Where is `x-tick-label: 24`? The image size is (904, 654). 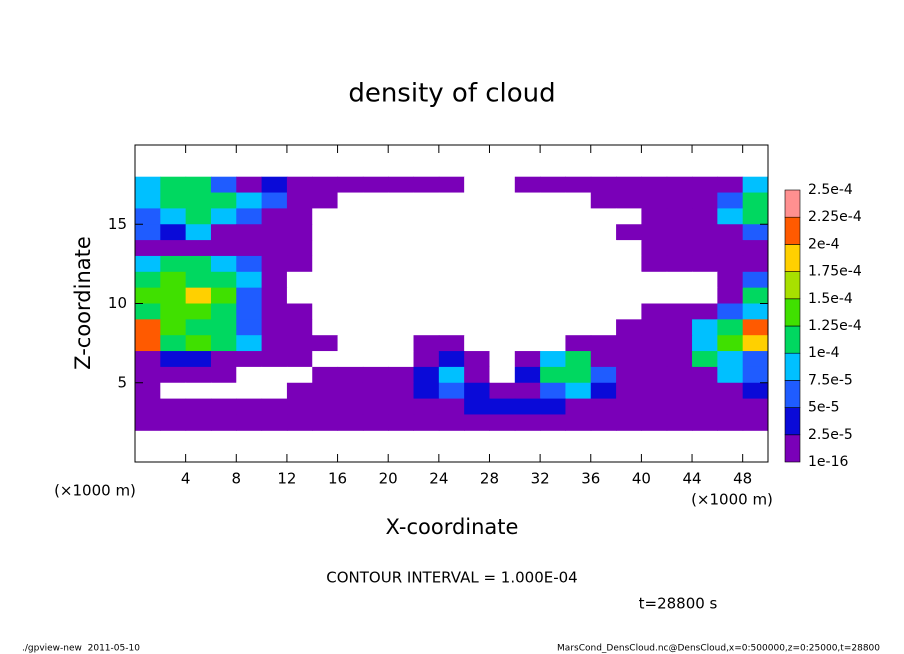
x-tick-label: 24 is located at coordinates (438, 479).